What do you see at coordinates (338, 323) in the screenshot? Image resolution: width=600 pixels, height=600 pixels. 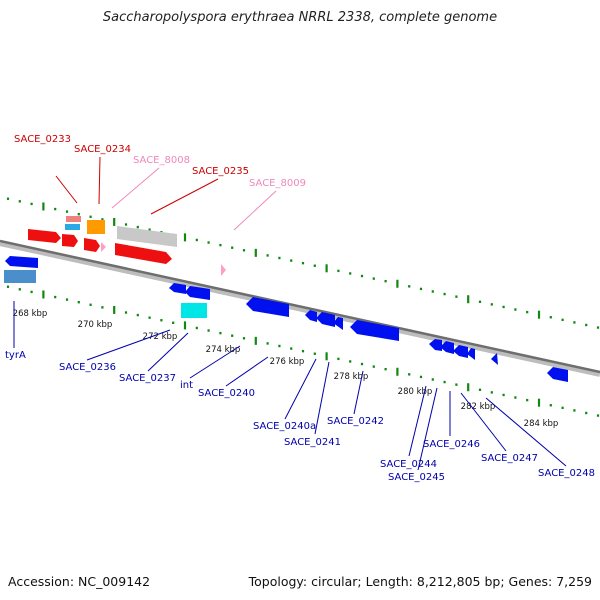 I see `gene-sace-0241b` at bounding box center [338, 323].